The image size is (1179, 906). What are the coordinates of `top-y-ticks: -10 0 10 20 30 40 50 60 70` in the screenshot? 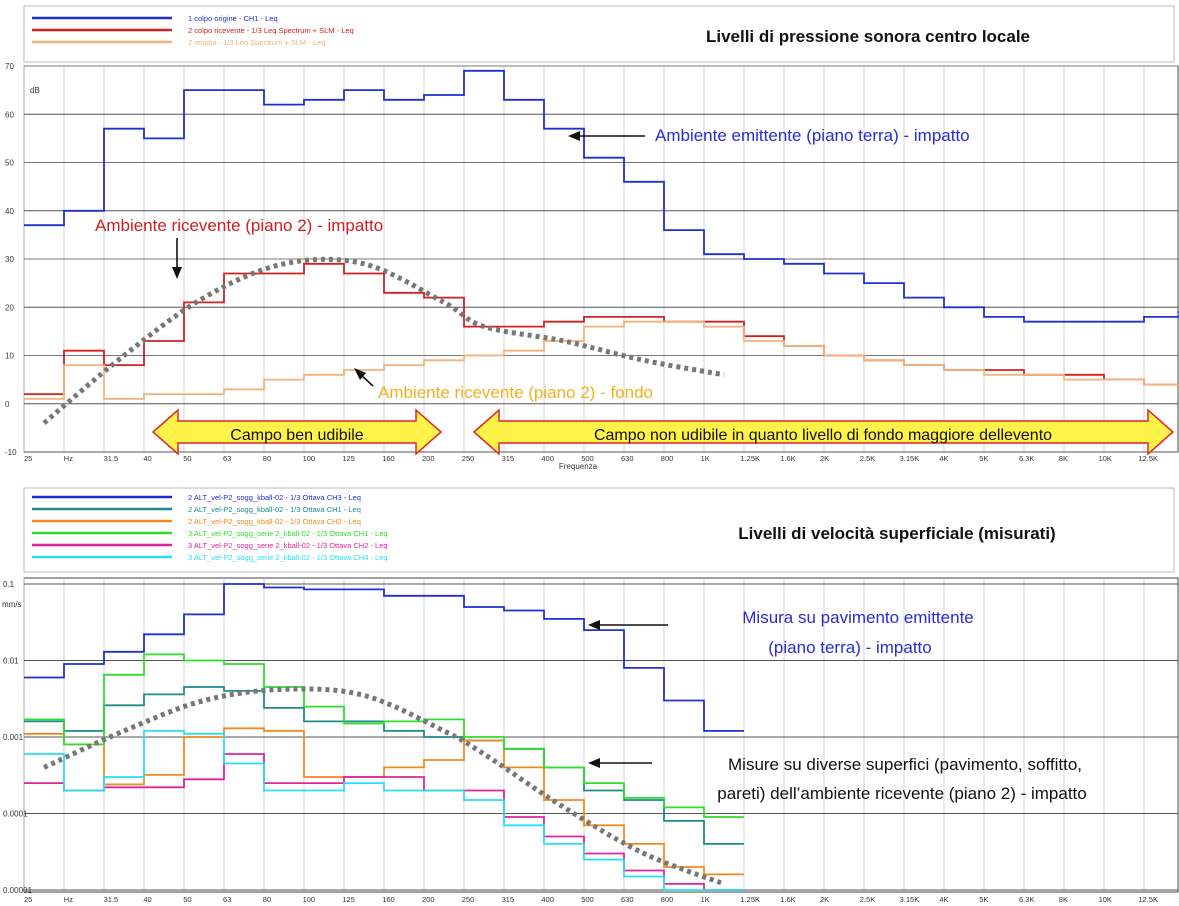 It's located at (11, 259).